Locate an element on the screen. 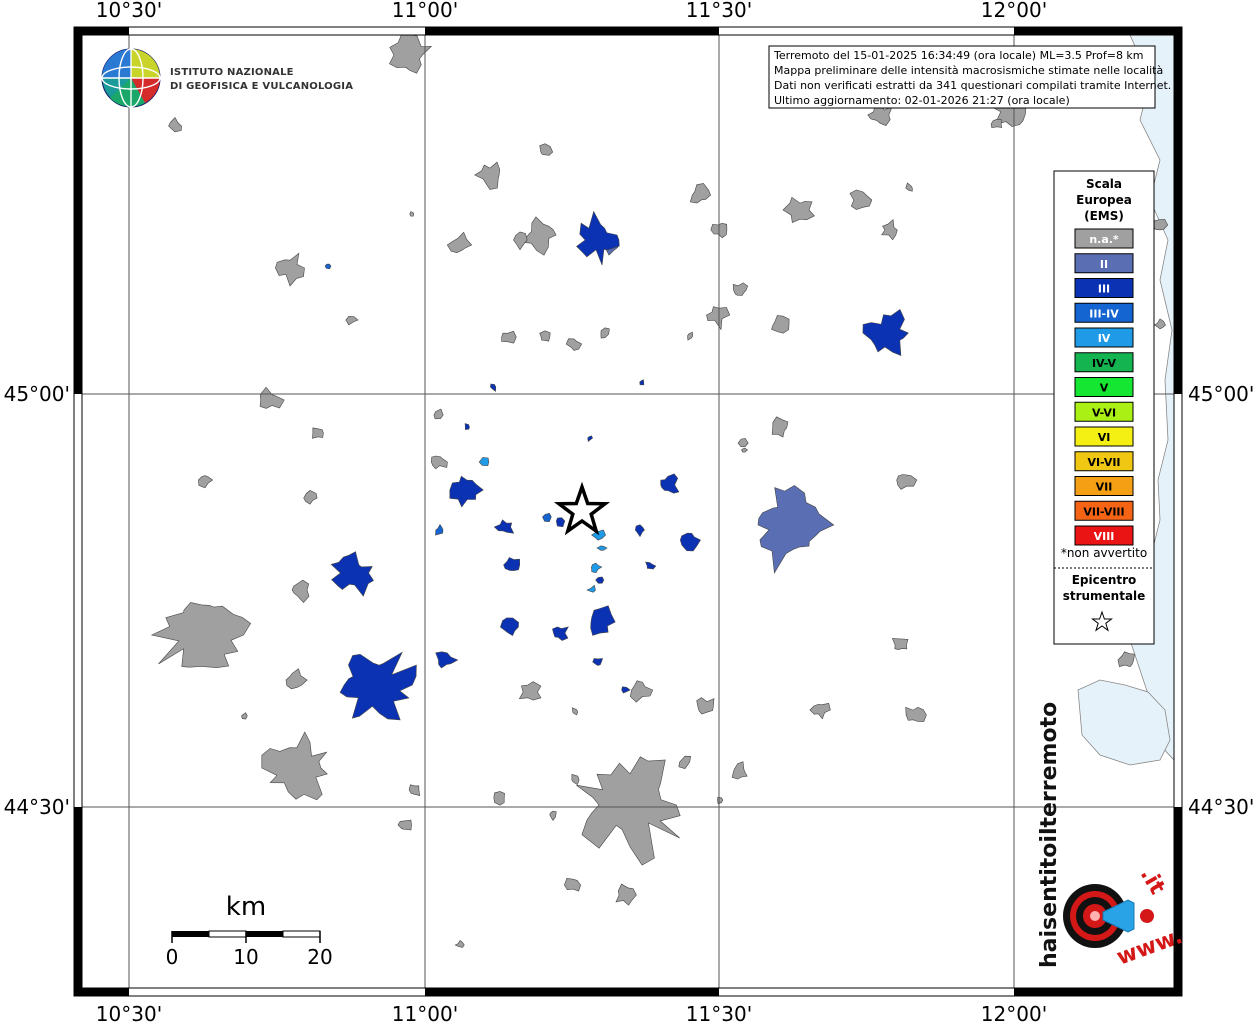 Image resolution: width=1256 pixels, height=1024 pixels. legend-swatch-label: VIII is located at coordinates (1104, 536).